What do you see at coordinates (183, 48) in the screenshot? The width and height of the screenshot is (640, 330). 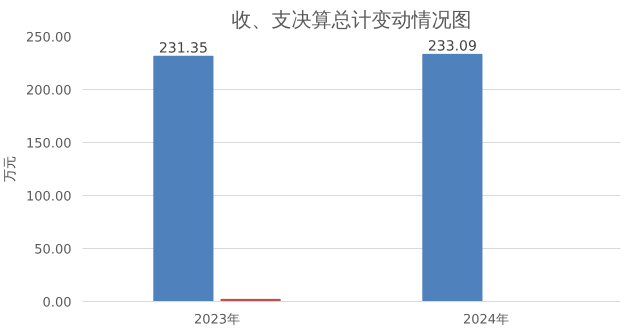 I see `data-label: 231.35` at bounding box center [183, 48].